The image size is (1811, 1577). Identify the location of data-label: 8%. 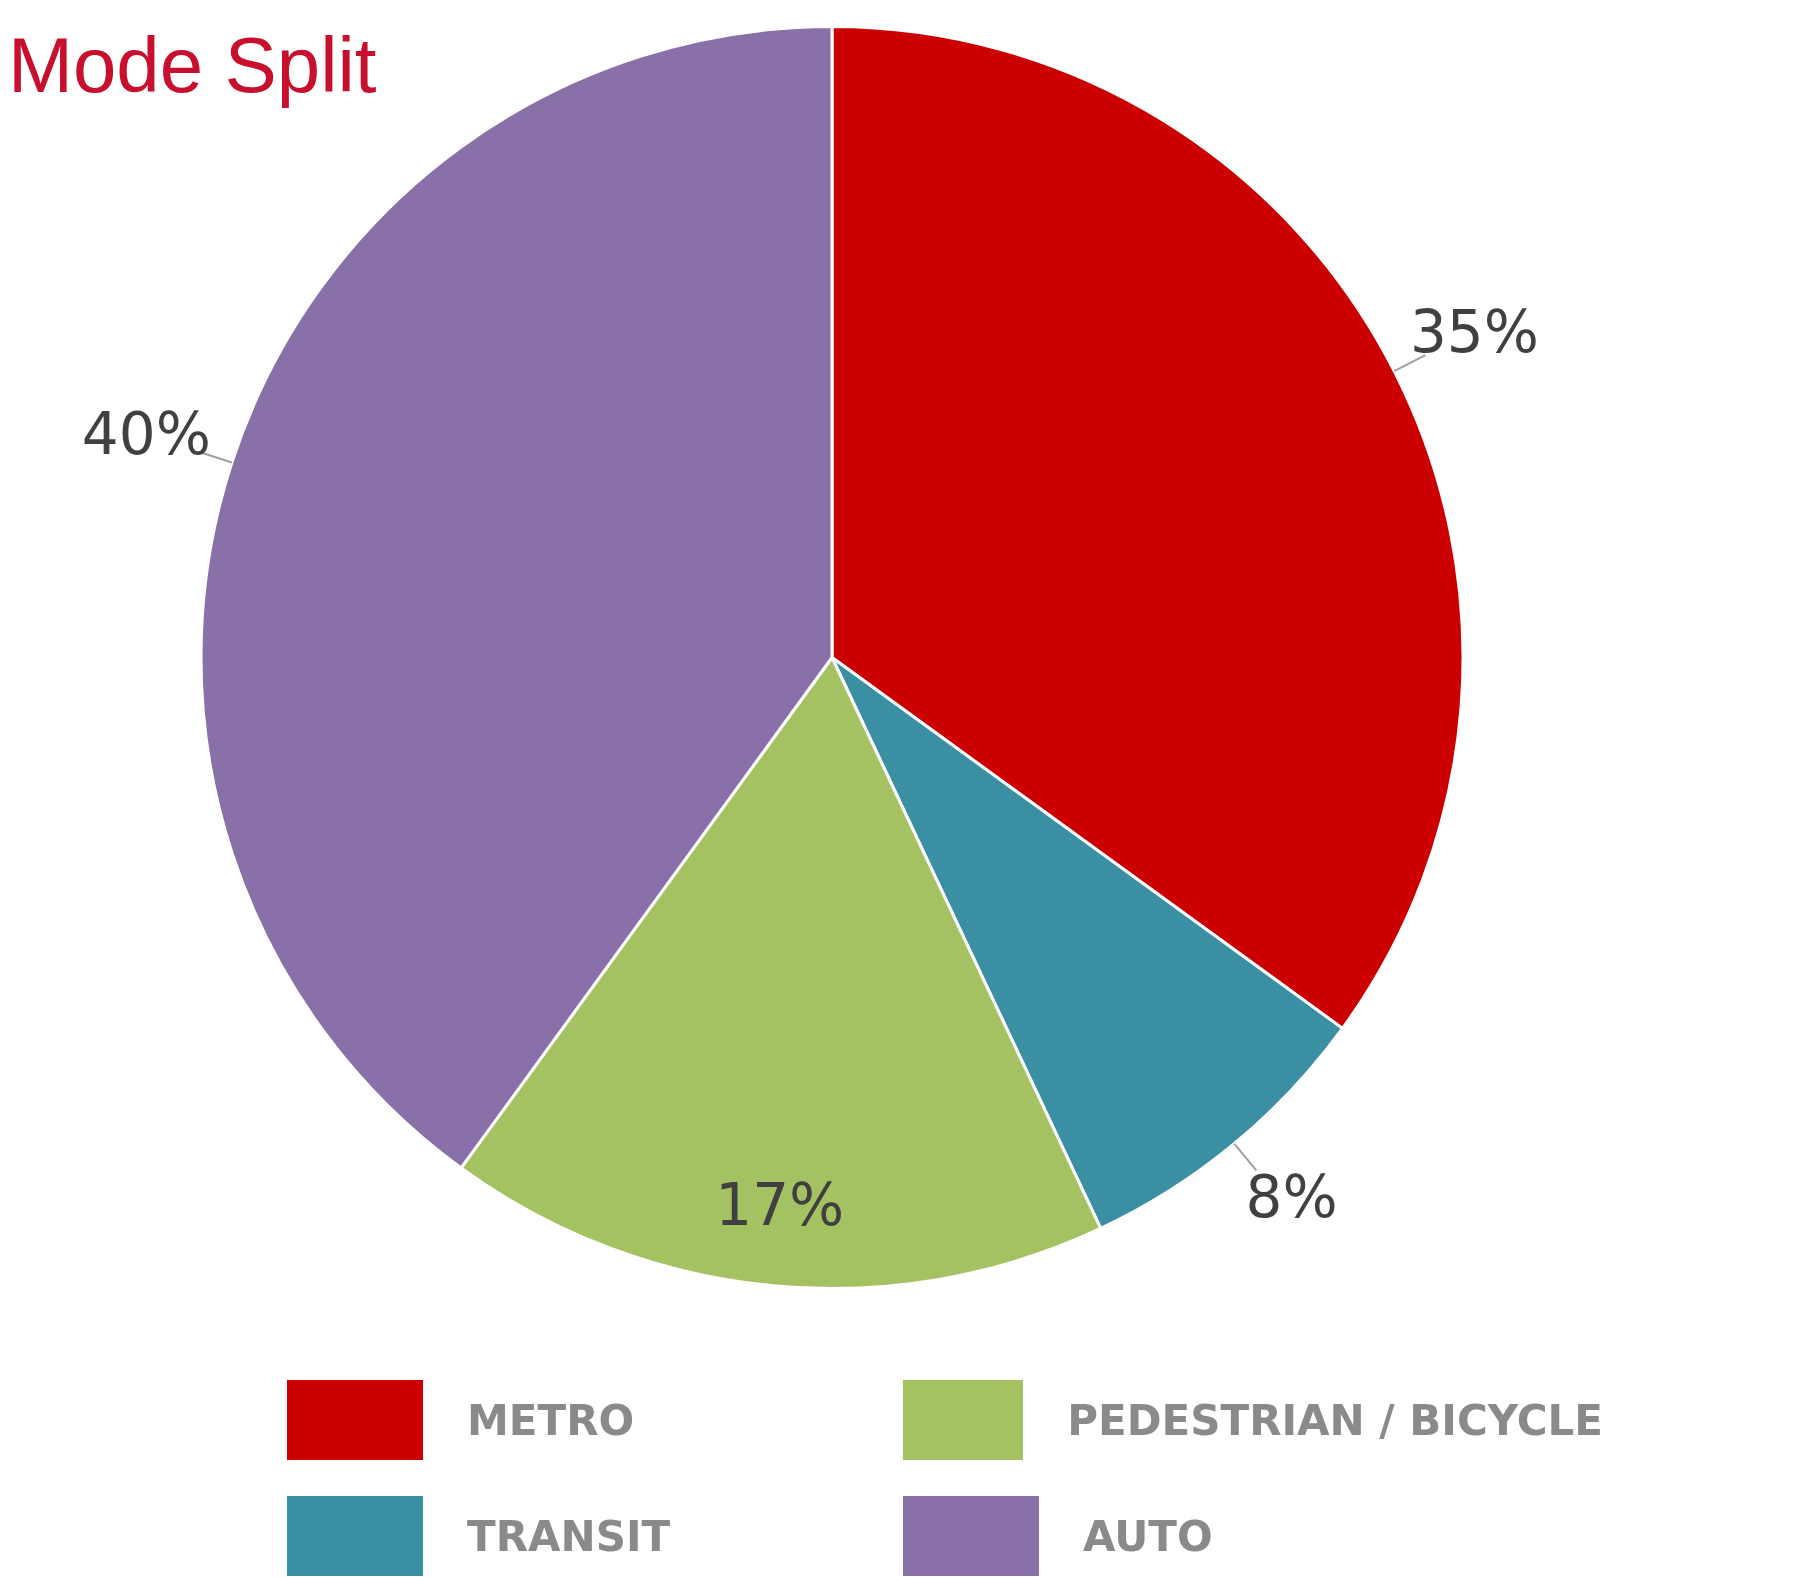
(1291, 1196).